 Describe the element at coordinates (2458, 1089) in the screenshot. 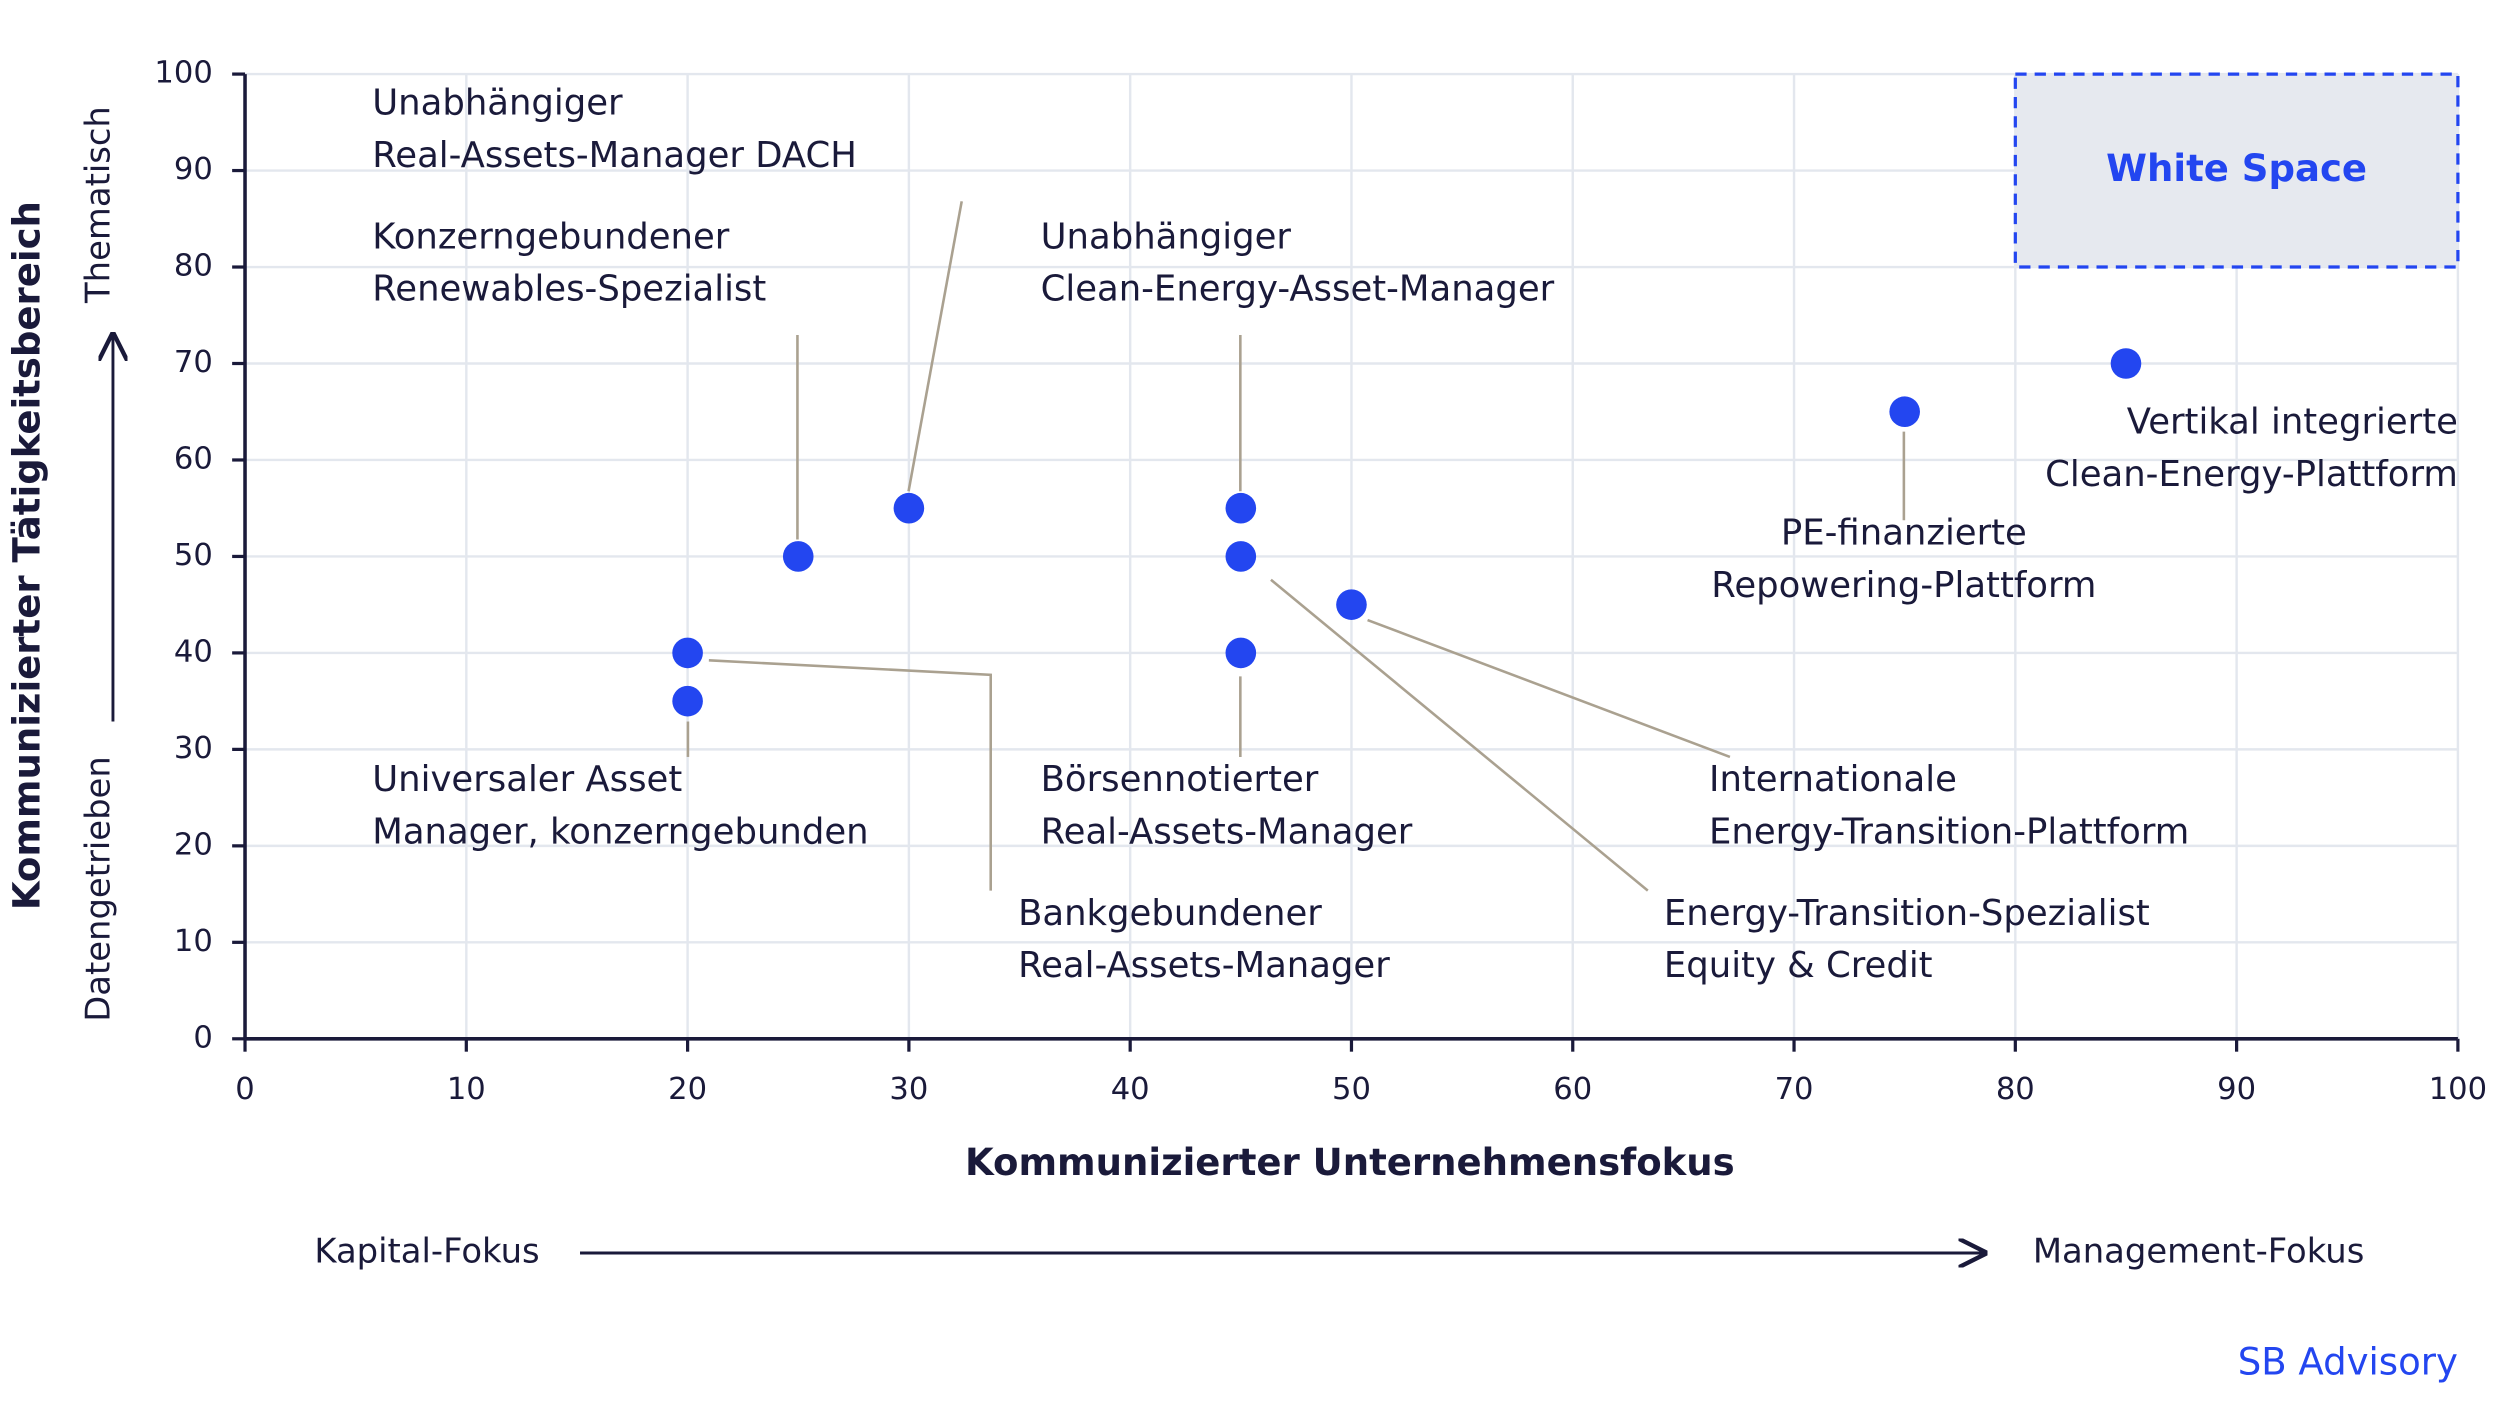

I see `x-tick-label: 100` at that location.